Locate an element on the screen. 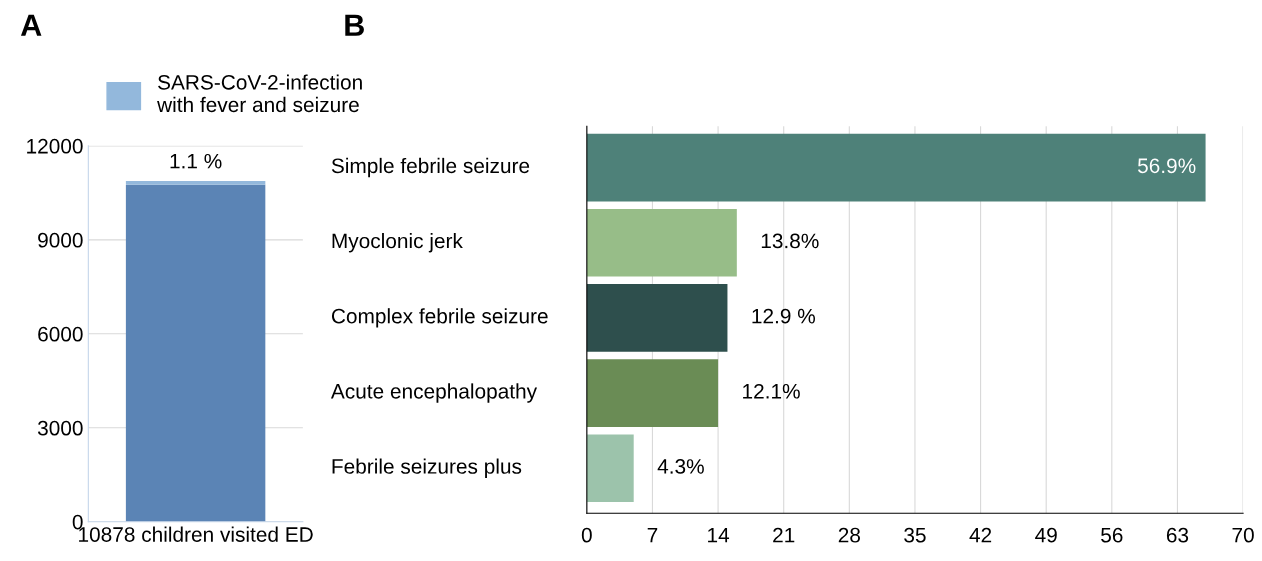 The height and width of the screenshot is (561, 1262). x-tick-label: 28 is located at coordinates (849, 535).